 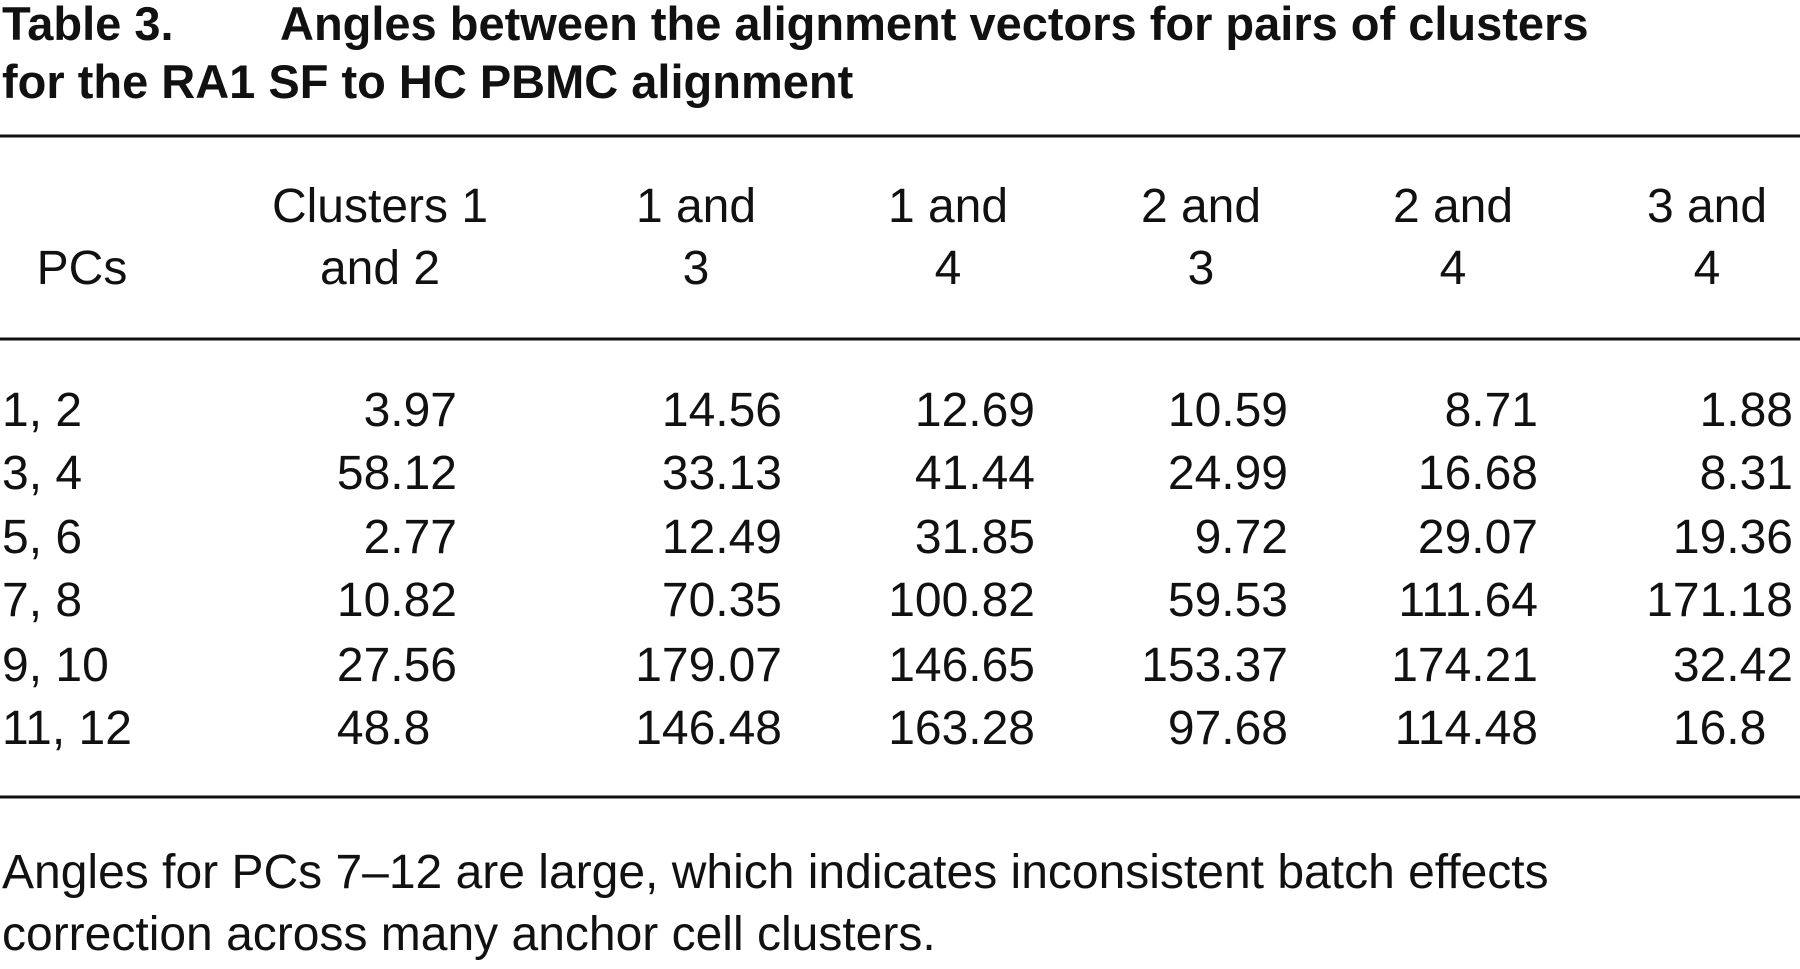 I want to click on cell: 33.13, so click(x=722, y=473).